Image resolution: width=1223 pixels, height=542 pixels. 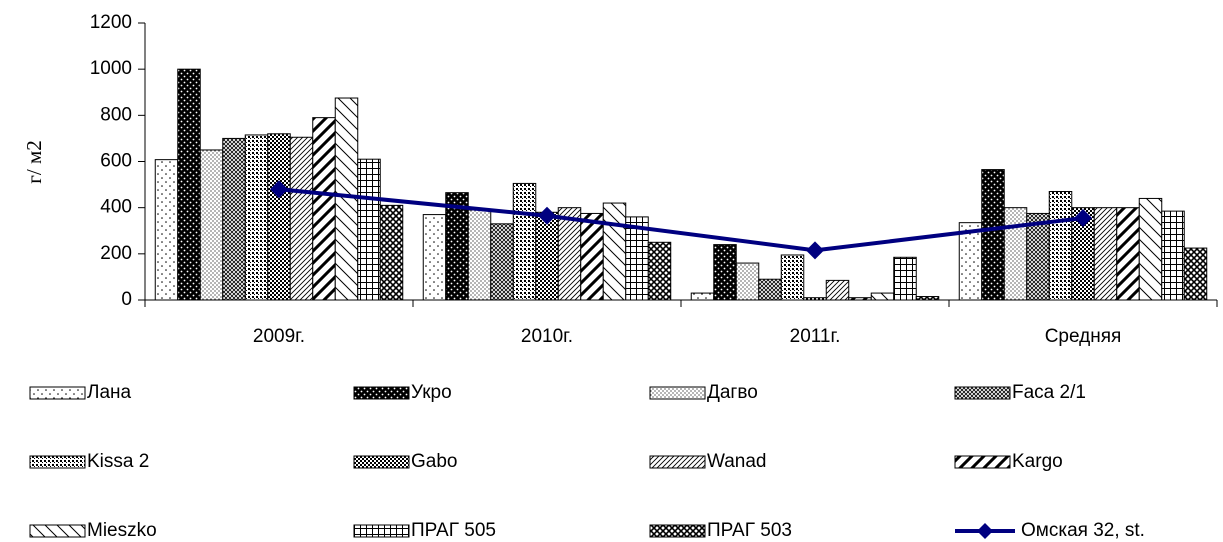 I want to click on legend-label: Faca 2/1, so click(x=1049, y=392).